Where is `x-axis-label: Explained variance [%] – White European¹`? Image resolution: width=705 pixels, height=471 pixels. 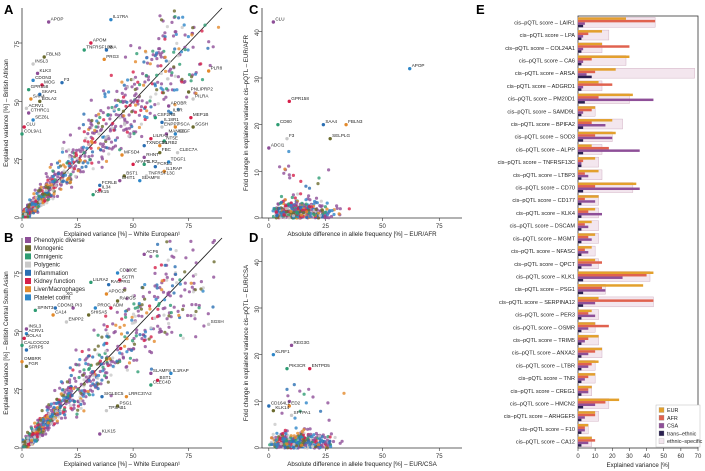 x-axis-label: Explained variance [%] – White European¹ is located at coordinates (122, 234).